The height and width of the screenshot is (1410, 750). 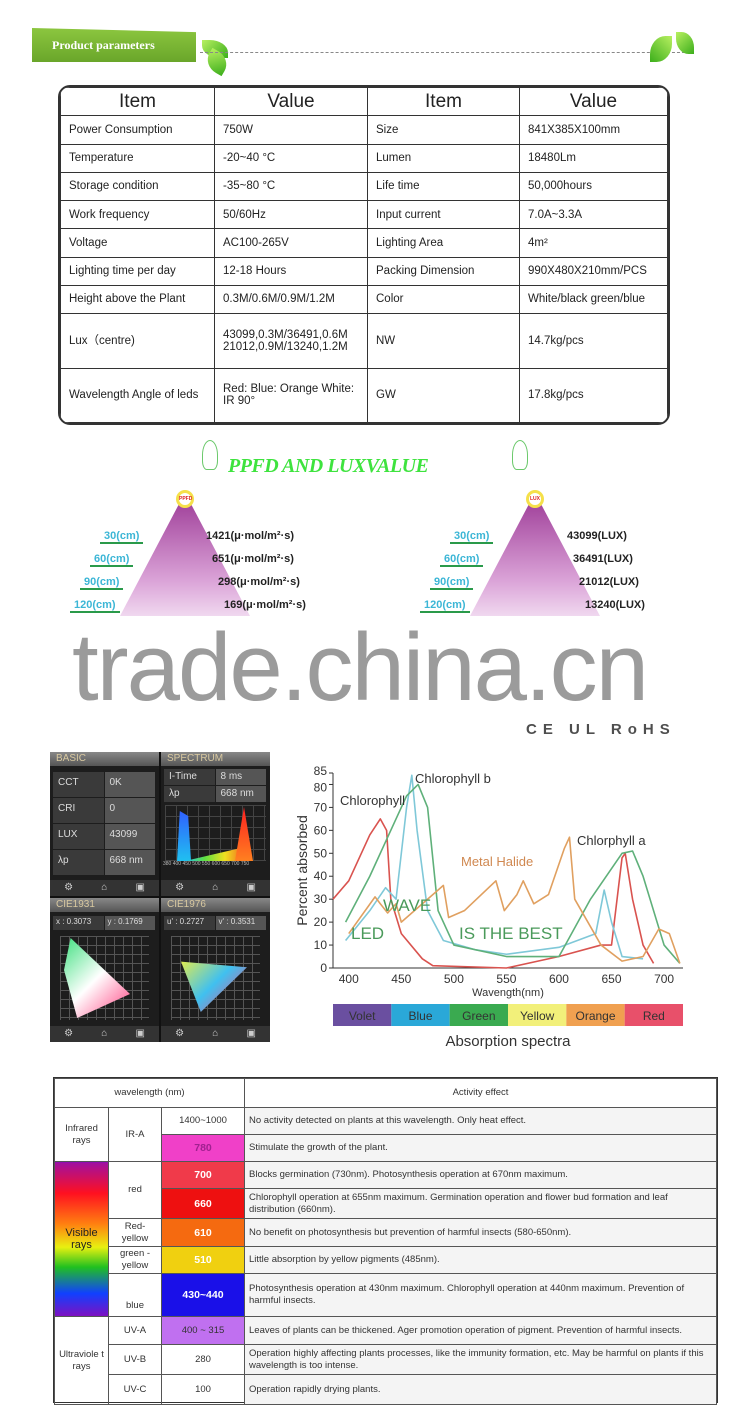 What do you see at coordinates (122, 537) in the screenshot?
I see `height-label: 30(cm)` at bounding box center [122, 537].